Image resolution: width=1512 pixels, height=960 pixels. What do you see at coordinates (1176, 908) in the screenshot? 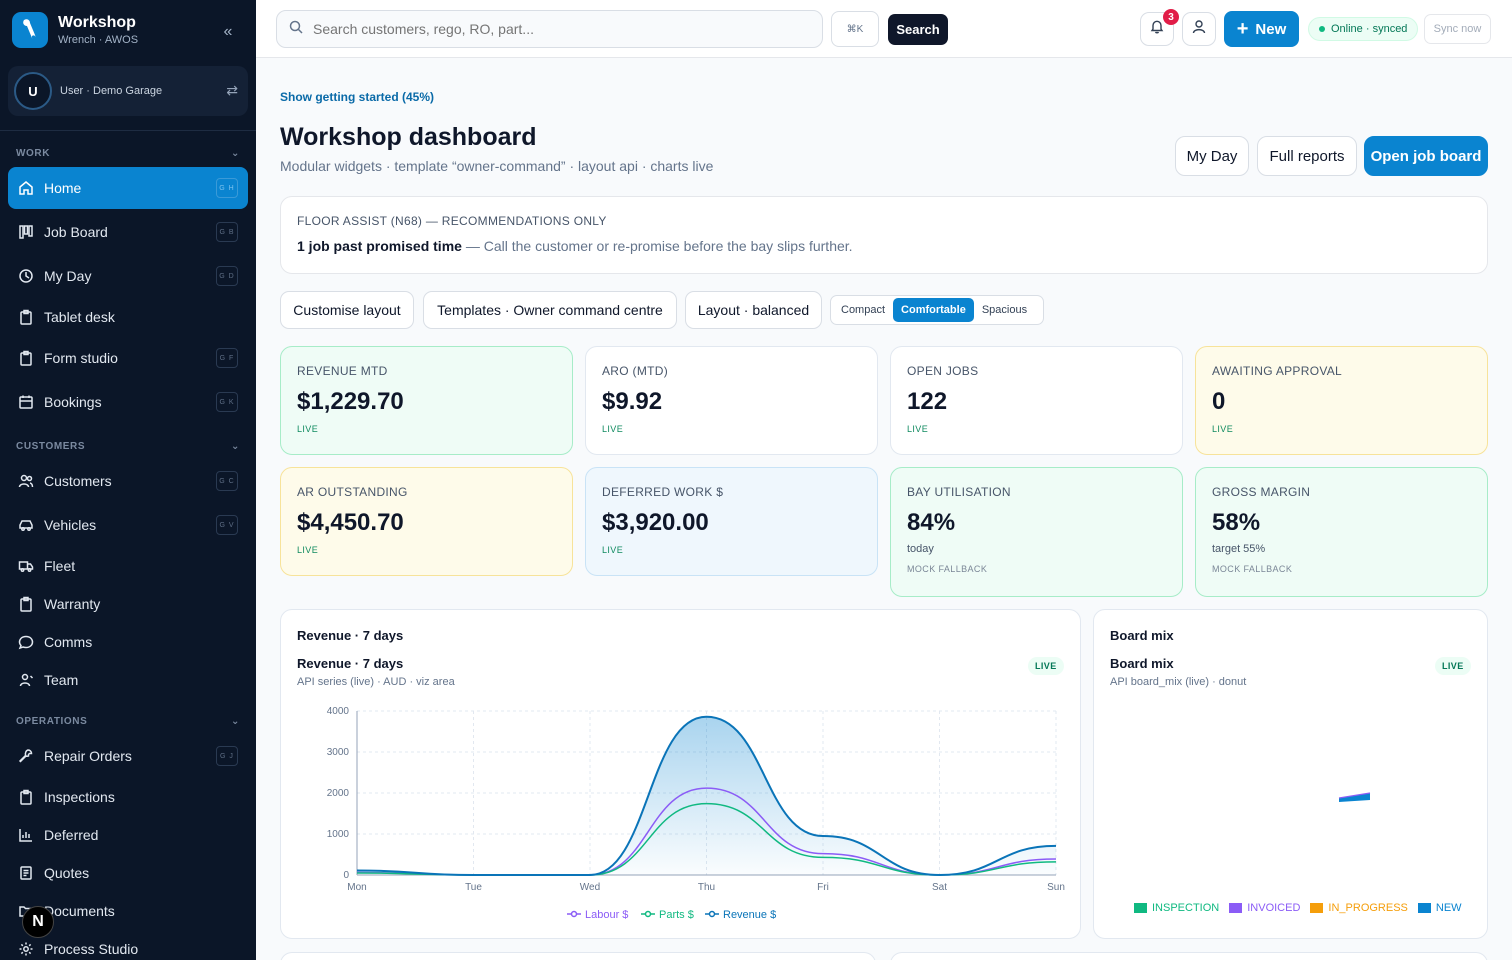
I see `legend-item: INSPECTION` at bounding box center [1176, 908].